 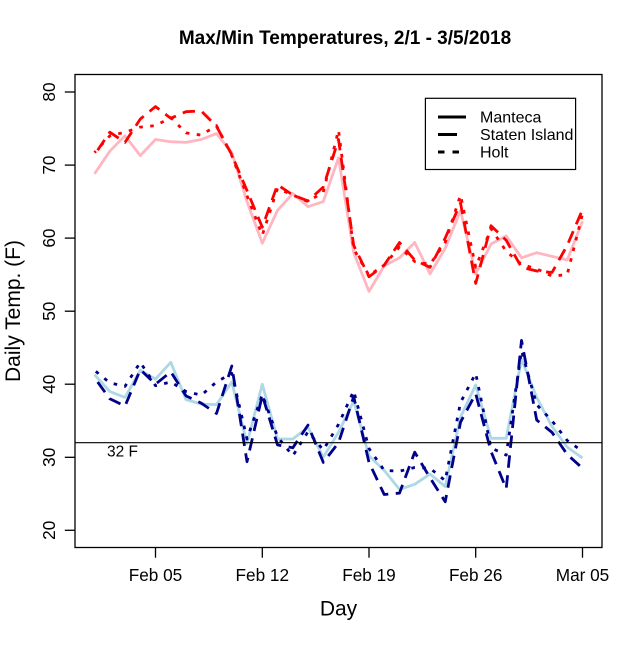 What do you see at coordinates (49, 457) in the screenshot?
I see `svg-text: 30` at bounding box center [49, 457].